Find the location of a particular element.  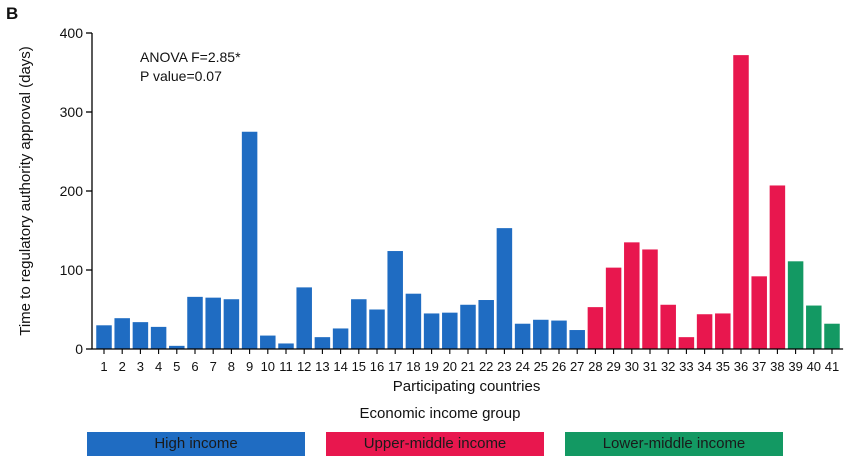

y-tick-label: 200 is located at coordinates (72, 191).